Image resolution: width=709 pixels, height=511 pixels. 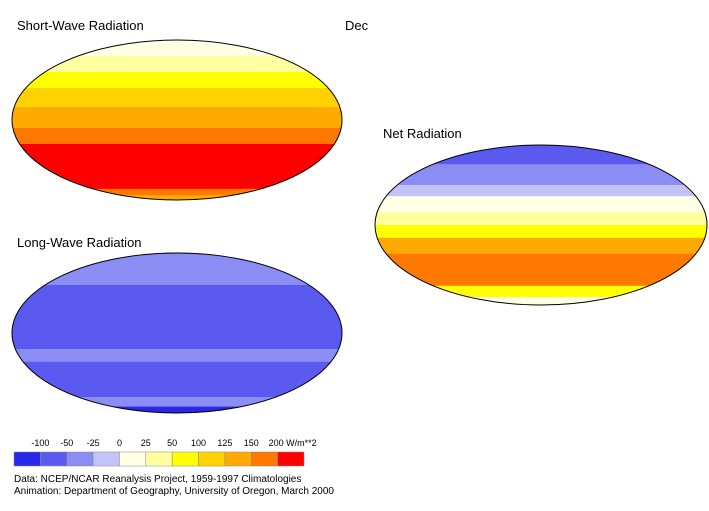 What do you see at coordinates (66, 443) in the screenshot?
I see `legend-label: -50` at bounding box center [66, 443].